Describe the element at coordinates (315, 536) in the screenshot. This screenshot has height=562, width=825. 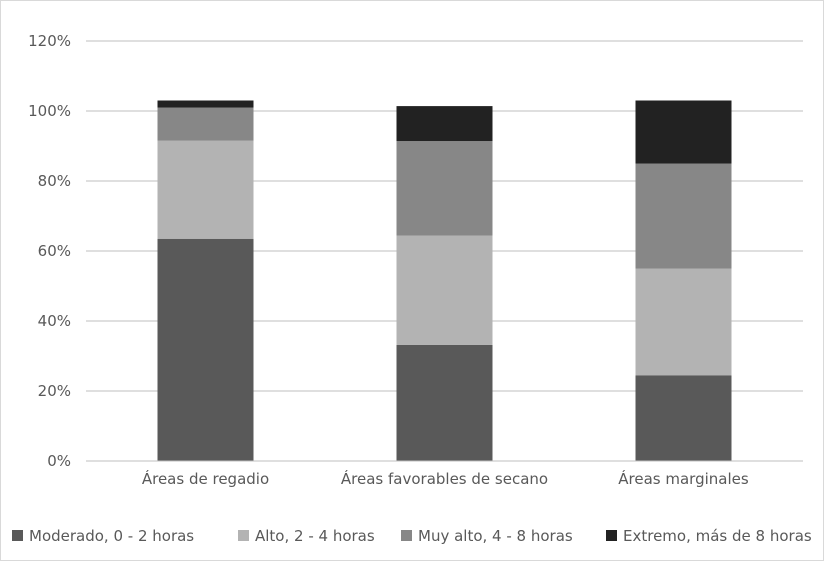
I see `legend-label: Alto, 2 - 4 horas` at that location.